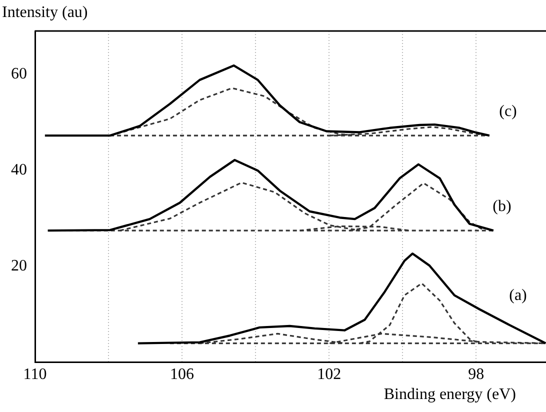 This screenshot has width=546, height=412. Describe the element at coordinates (518, 295) in the screenshot. I see `annotation: (a)` at that location.